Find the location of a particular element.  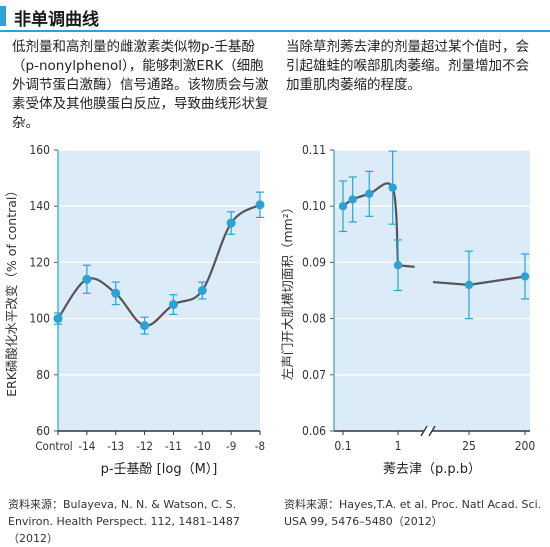

x-tick-label: -14 is located at coordinates (86, 446).